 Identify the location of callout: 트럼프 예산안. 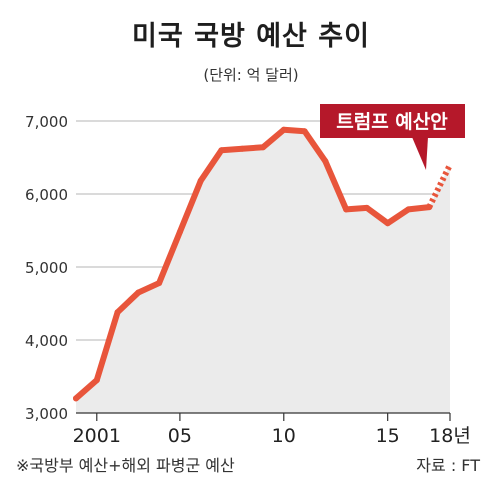
(392, 137).